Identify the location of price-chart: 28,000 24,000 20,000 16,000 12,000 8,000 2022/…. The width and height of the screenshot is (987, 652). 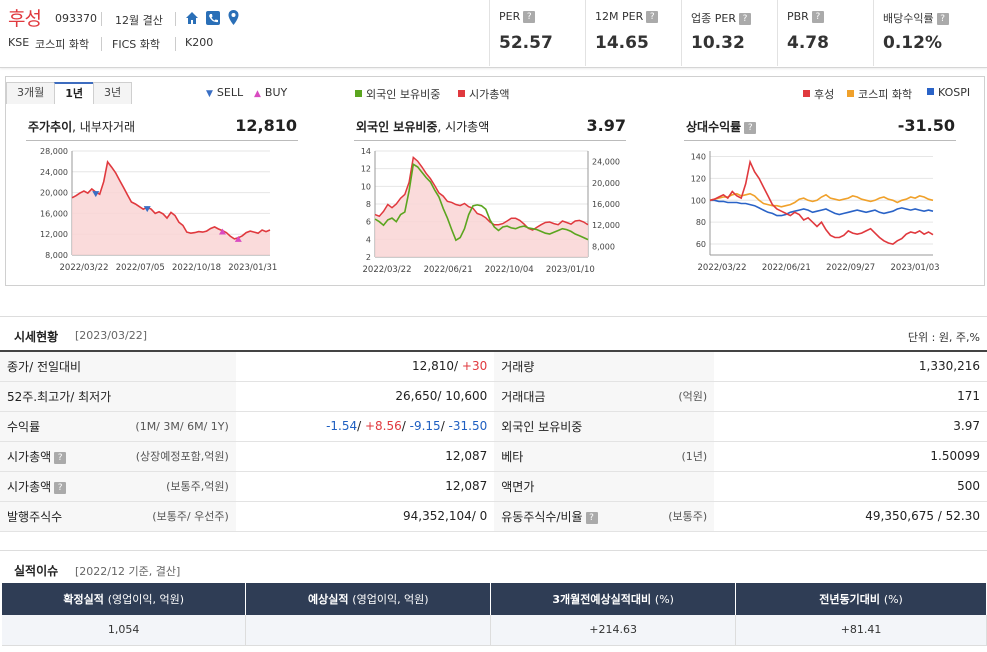
(158, 210).